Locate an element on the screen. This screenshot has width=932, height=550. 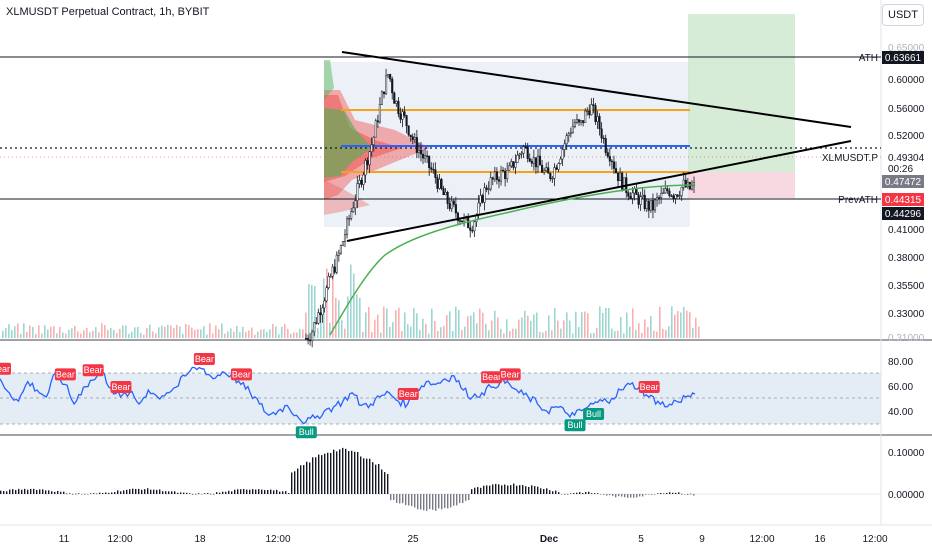
descending-trendline is located at coordinates (596, 89).